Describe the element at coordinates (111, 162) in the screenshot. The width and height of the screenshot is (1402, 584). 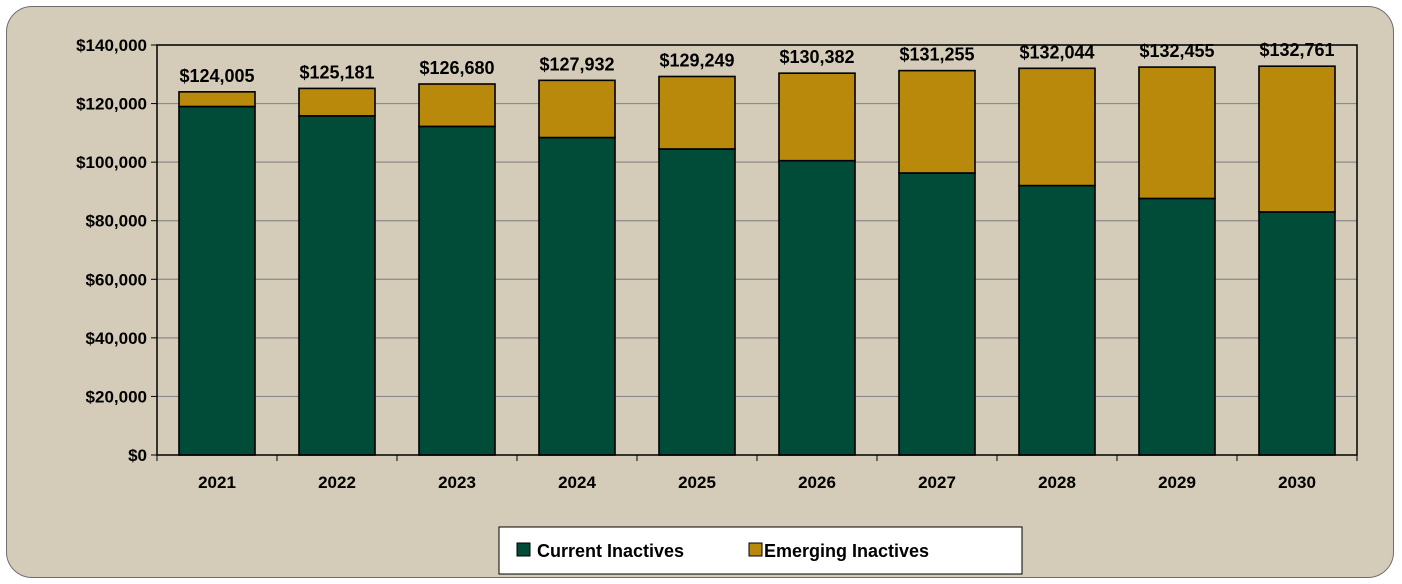
I see `y-tick-label: $100,000` at that location.